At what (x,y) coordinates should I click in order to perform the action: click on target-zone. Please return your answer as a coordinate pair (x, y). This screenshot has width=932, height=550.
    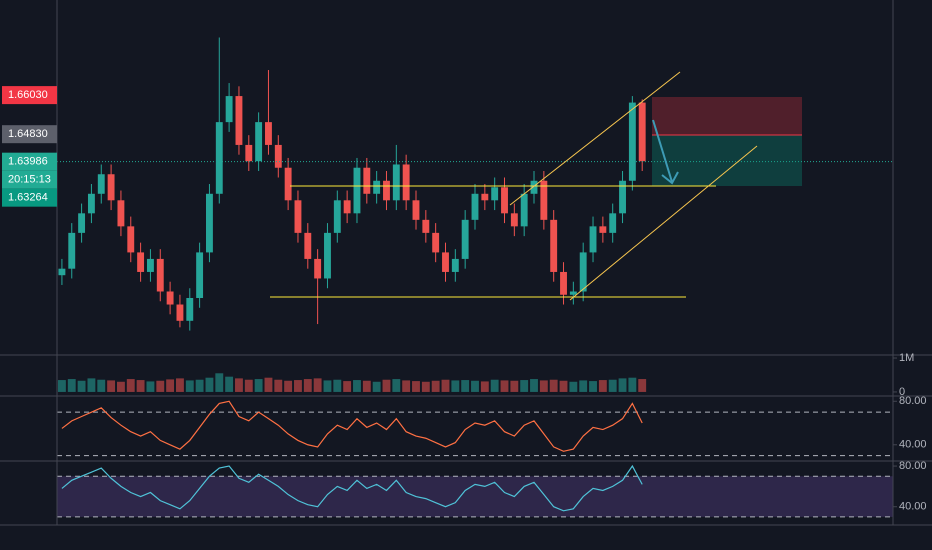
    Looking at the image, I should click on (727, 160).